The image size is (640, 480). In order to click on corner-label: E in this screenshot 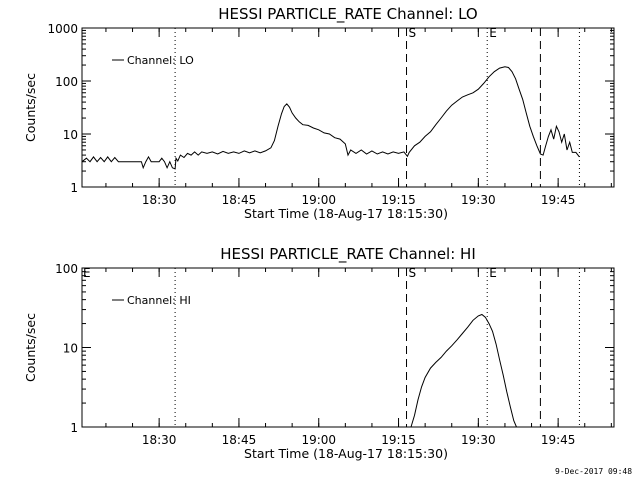, I will do `click(87, 273)`.